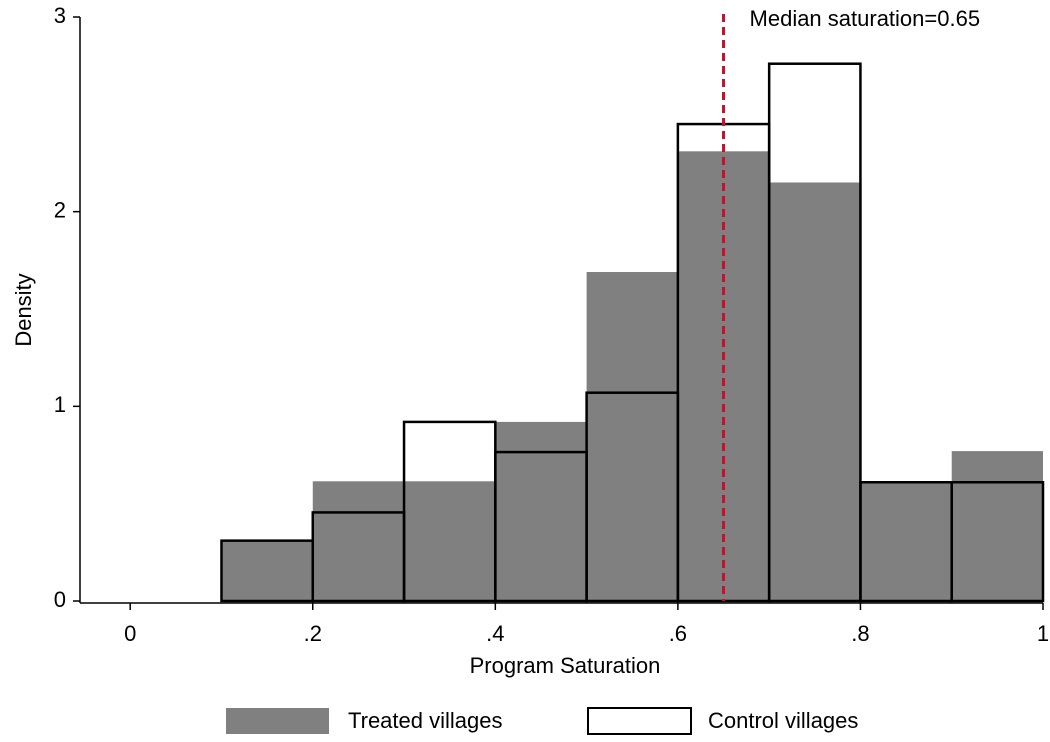 The width and height of the screenshot is (1050, 742). Describe the element at coordinates (60, 404) in the screenshot. I see `y-tick-label: 1` at that location.